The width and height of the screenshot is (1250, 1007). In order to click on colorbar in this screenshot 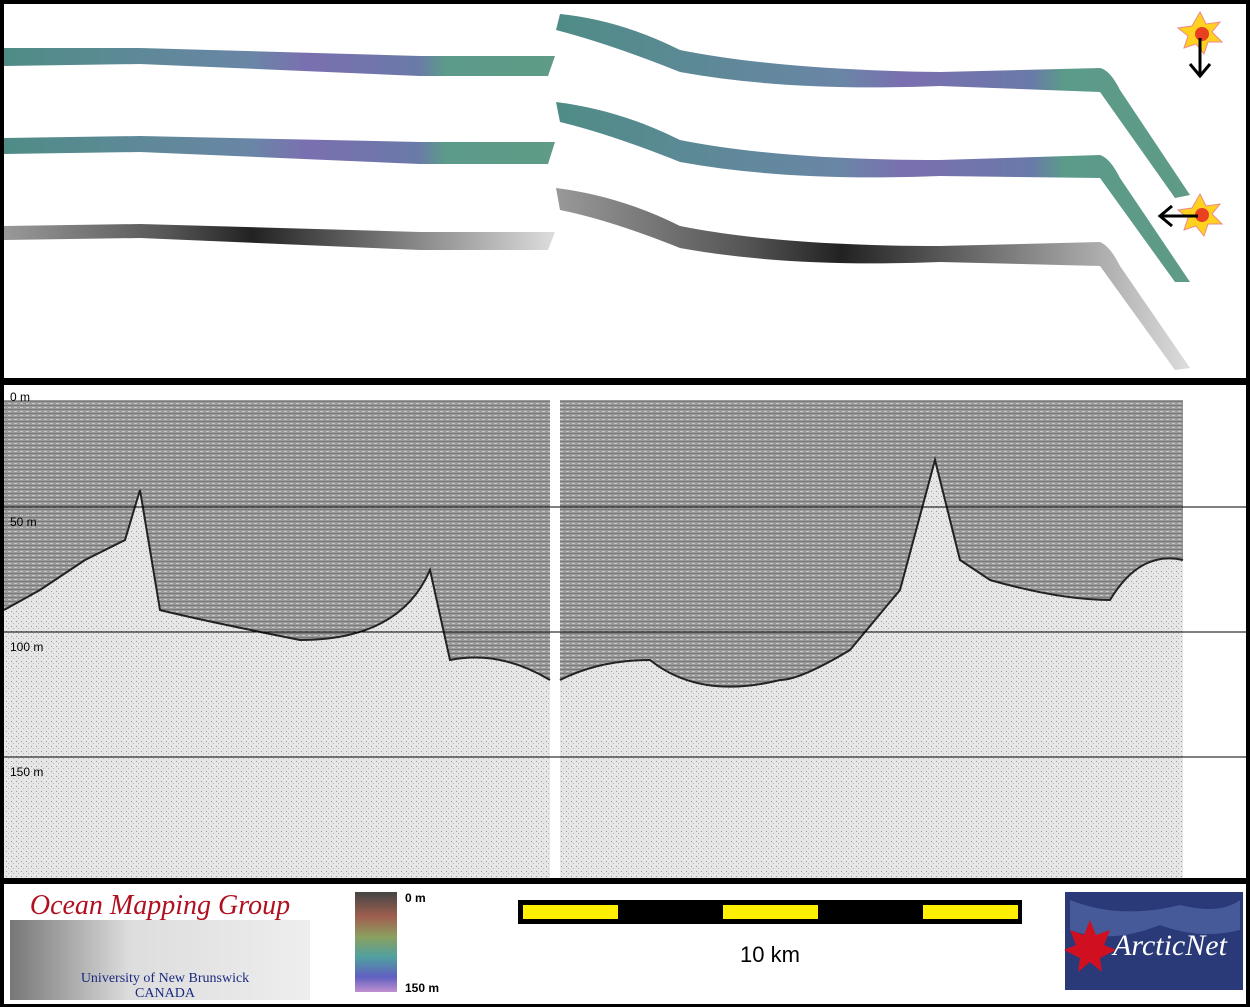, I will do `click(376, 942)`.